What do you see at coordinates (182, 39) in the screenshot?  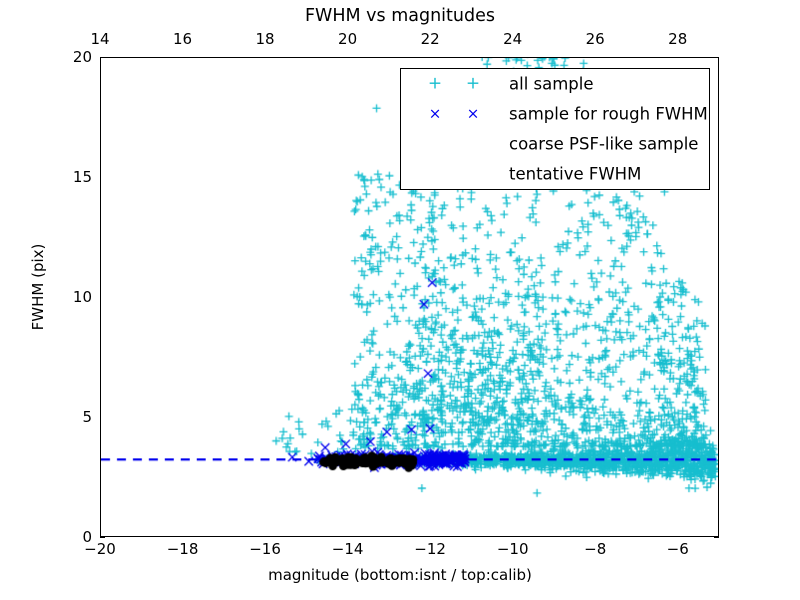 I see `x-tick-label-top: 16` at bounding box center [182, 39].